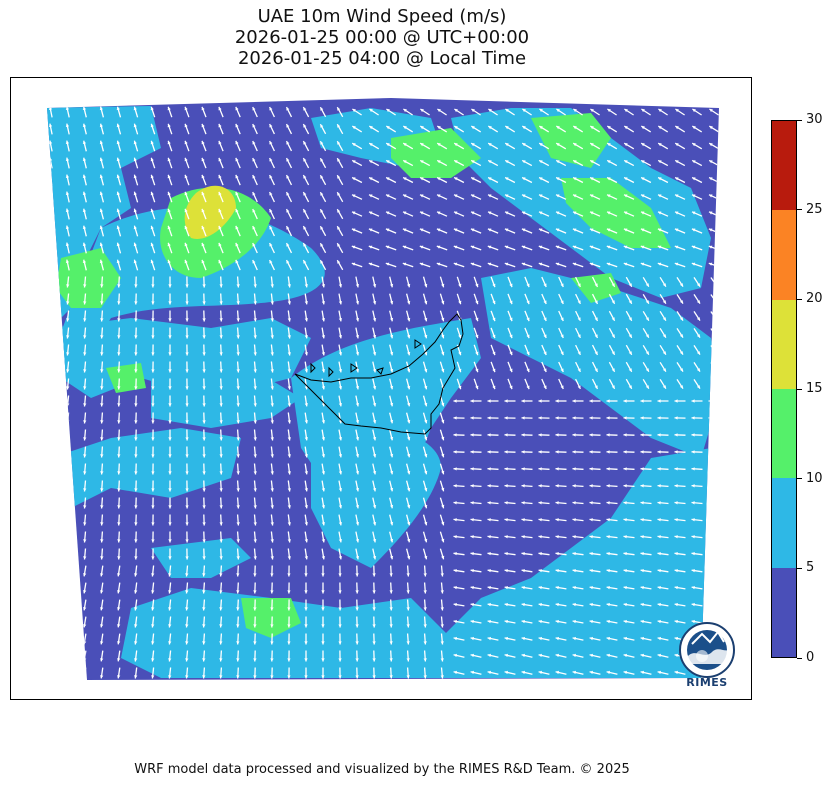  What do you see at coordinates (814, 120) in the screenshot?
I see `colorbar-tick-label: 30` at bounding box center [814, 120].